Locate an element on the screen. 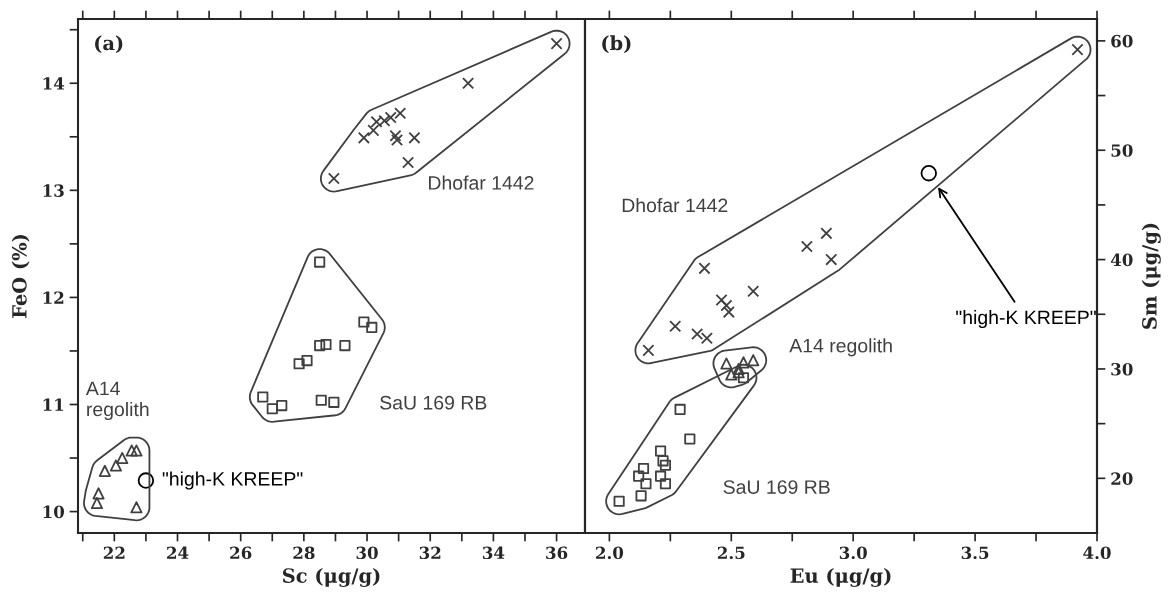  x-tick-label: 36 is located at coordinates (557, 553).